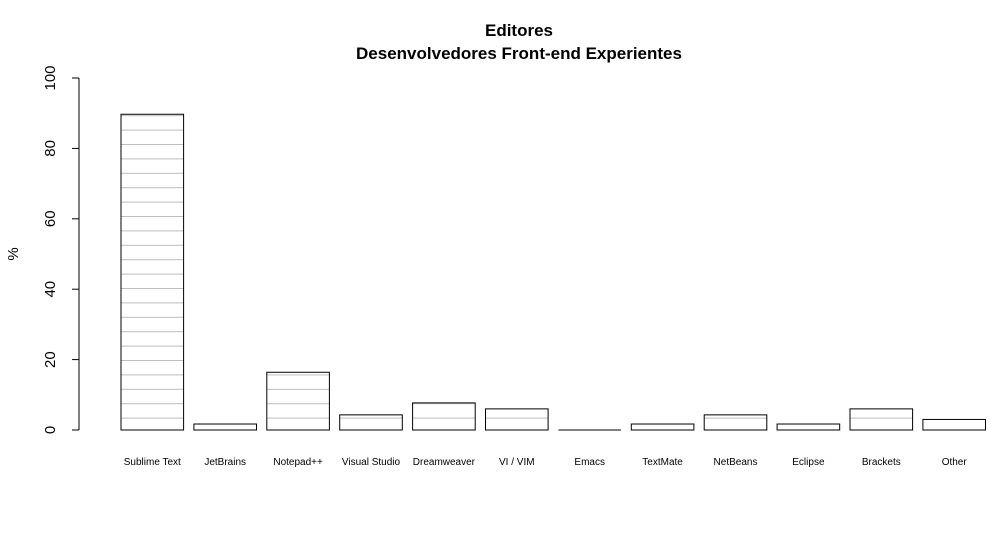 The height and width of the screenshot is (533, 1000). I want to click on x-tick-label: Other, so click(955, 462).